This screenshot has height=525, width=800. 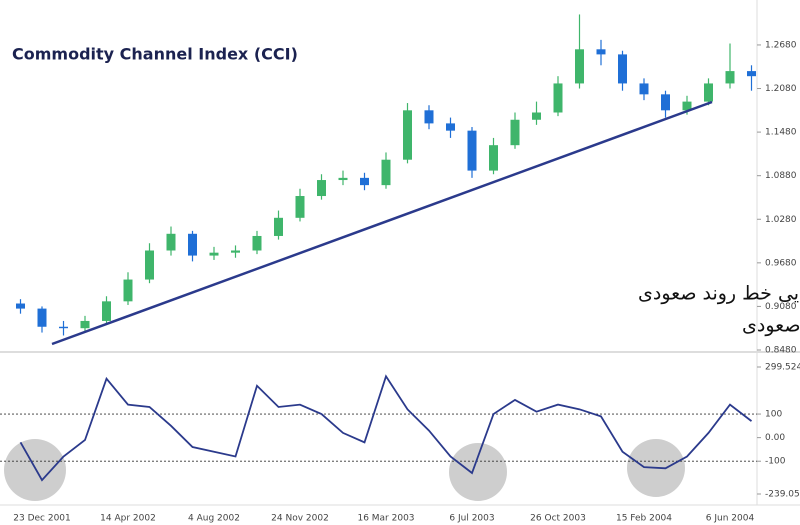 I want to click on x-tick-label: 6 Jun 2004, so click(x=730, y=519).